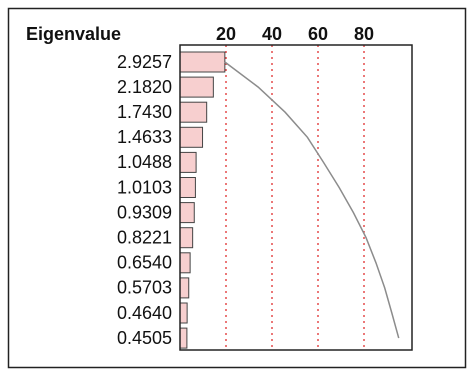 The image size is (474, 376). Describe the element at coordinates (364, 34) in the screenshot. I see `x-tick-label: 80` at that location.